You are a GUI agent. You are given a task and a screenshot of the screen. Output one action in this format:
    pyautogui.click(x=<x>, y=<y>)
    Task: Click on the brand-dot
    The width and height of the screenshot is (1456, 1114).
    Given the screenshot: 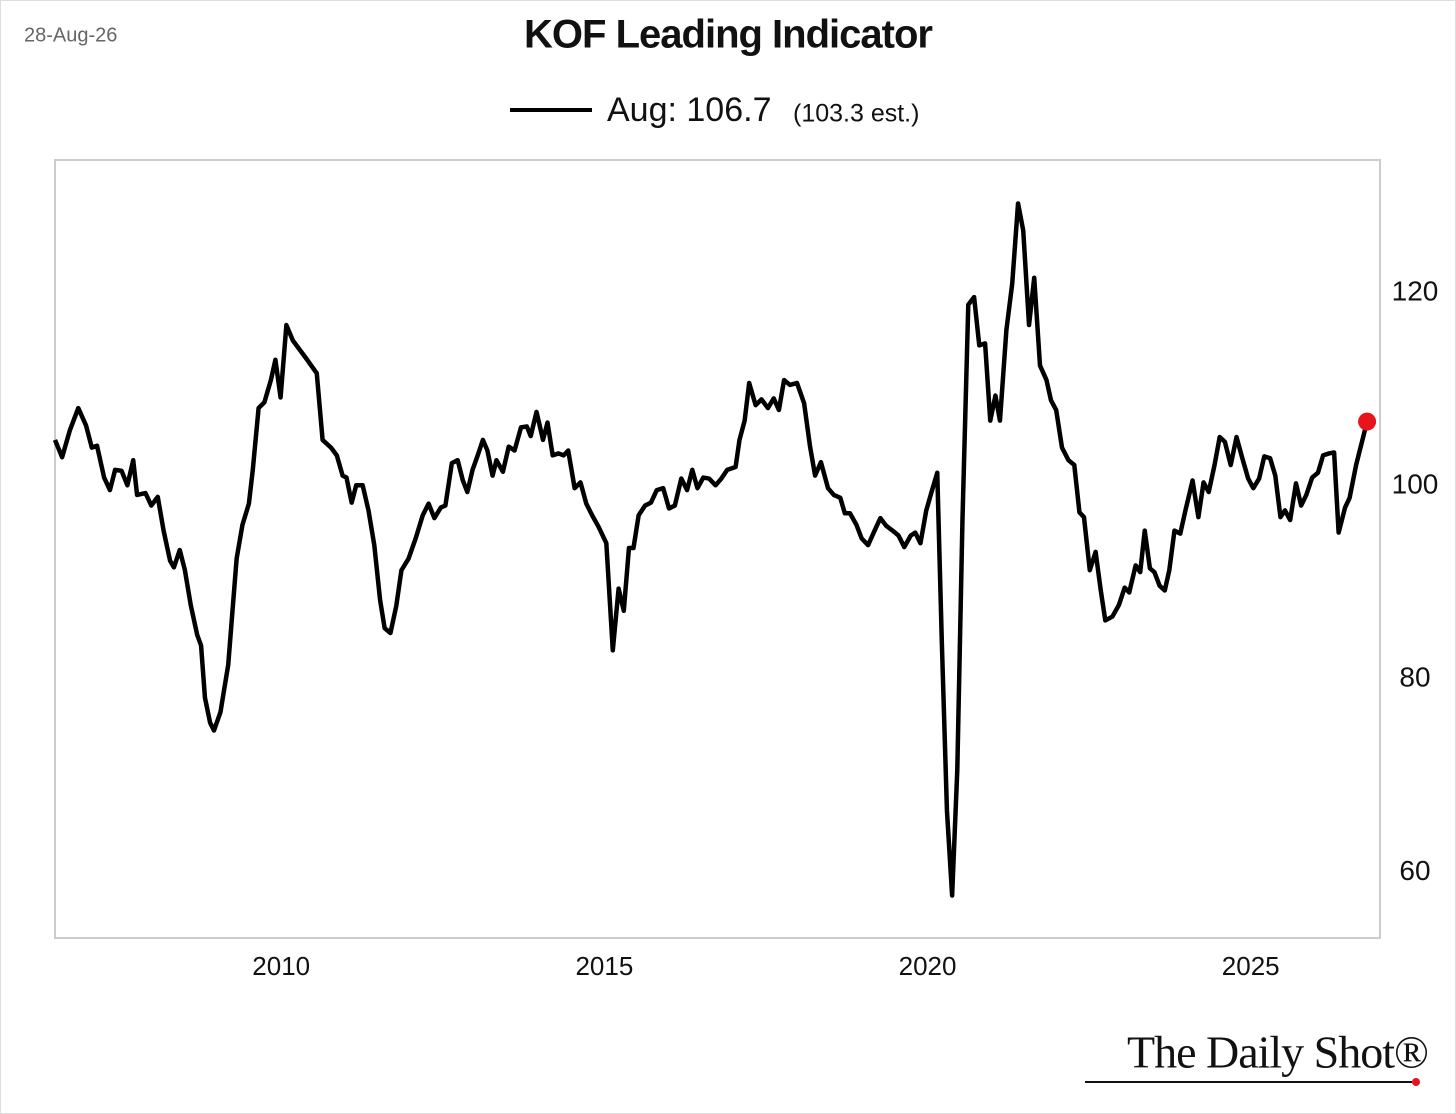 What is the action you would take?
    pyautogui.click(x=1416, y=1082)
    